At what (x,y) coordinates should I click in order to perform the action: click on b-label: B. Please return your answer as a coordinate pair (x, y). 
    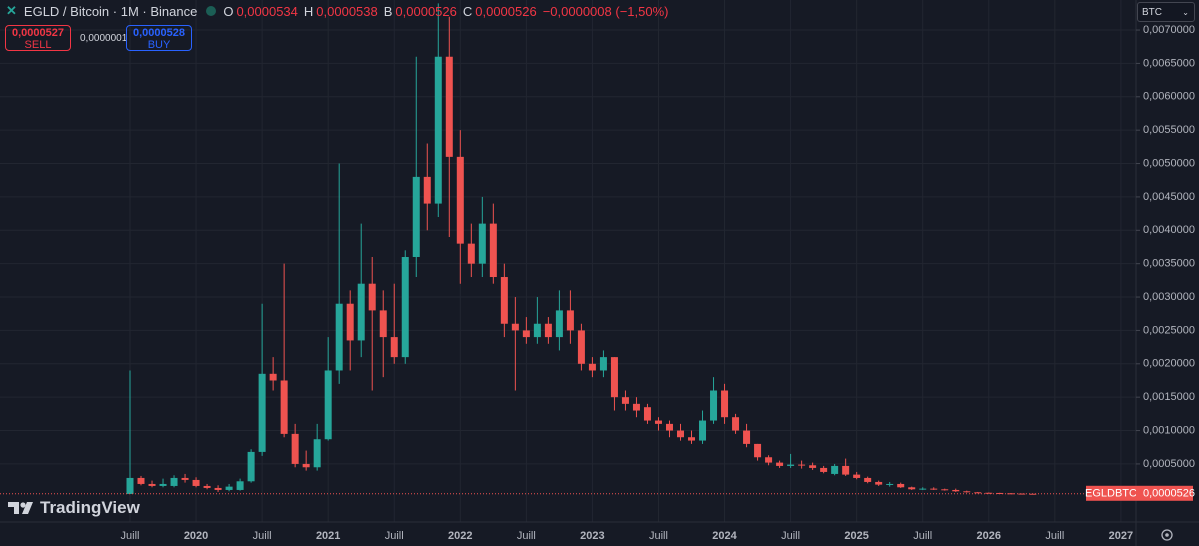
    Looking at the image, I should click on (388, 11).